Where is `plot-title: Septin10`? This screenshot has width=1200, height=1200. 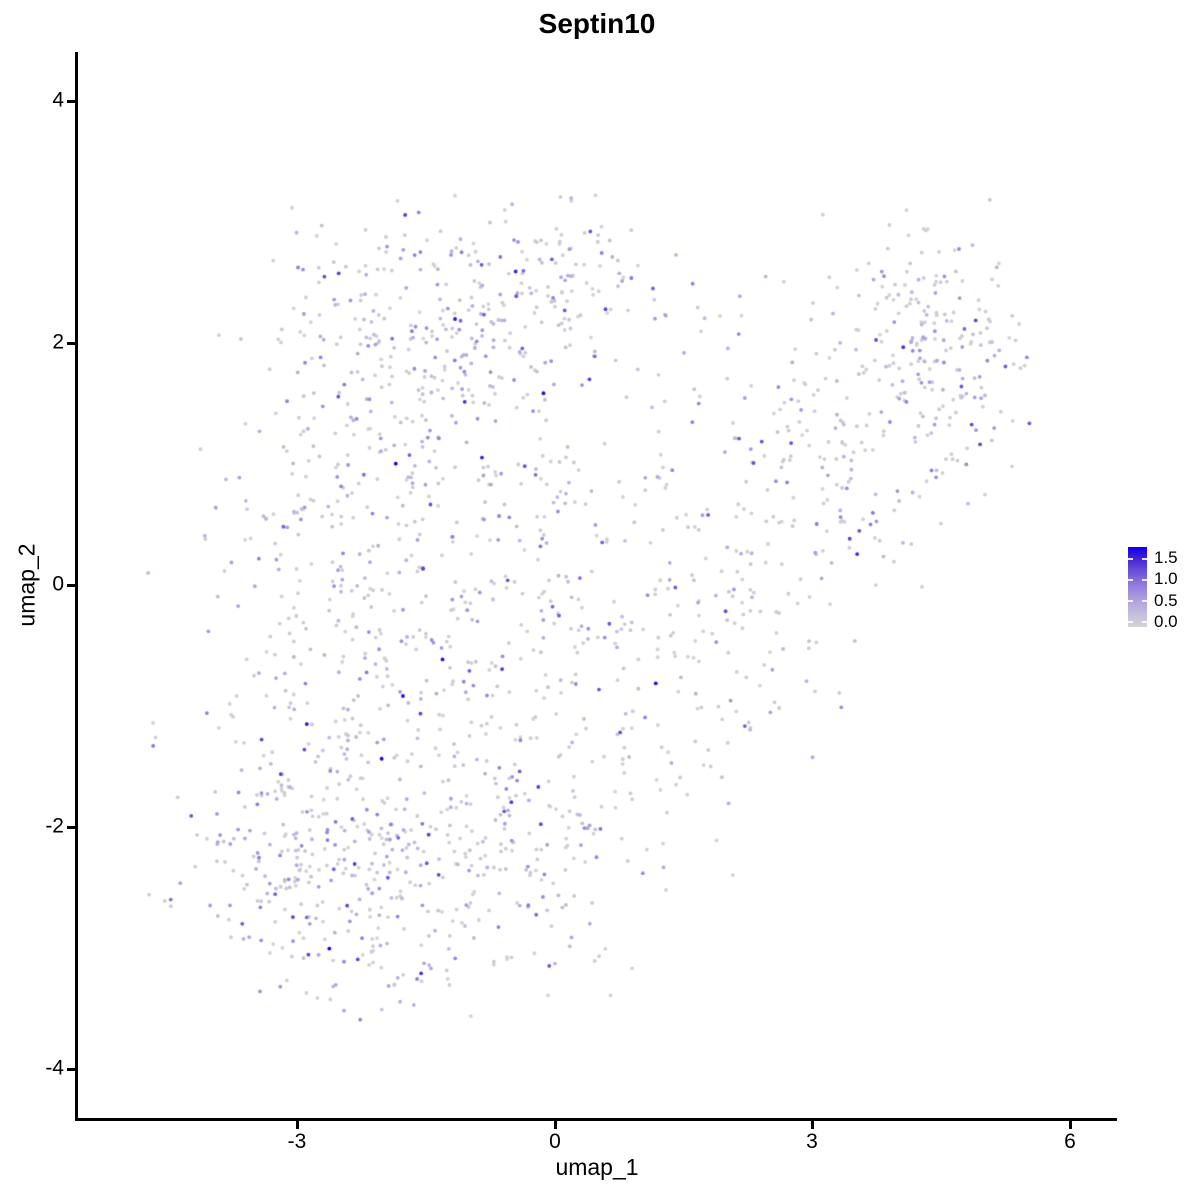 plot-title: Septin10 is located at coordinates (597, 23).